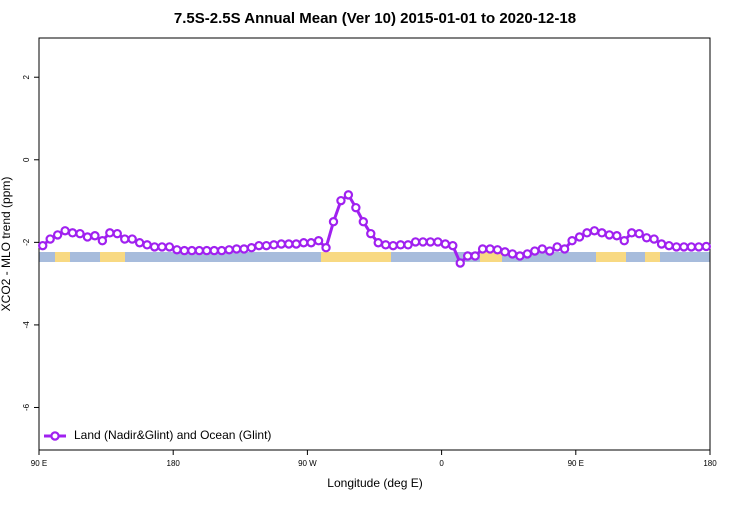 The height and width of the screenshot is (505, 750). What do you see at coordinates (55, 436) in the screenshot?
I see `legend-marker` at bounding box center [55, 436].